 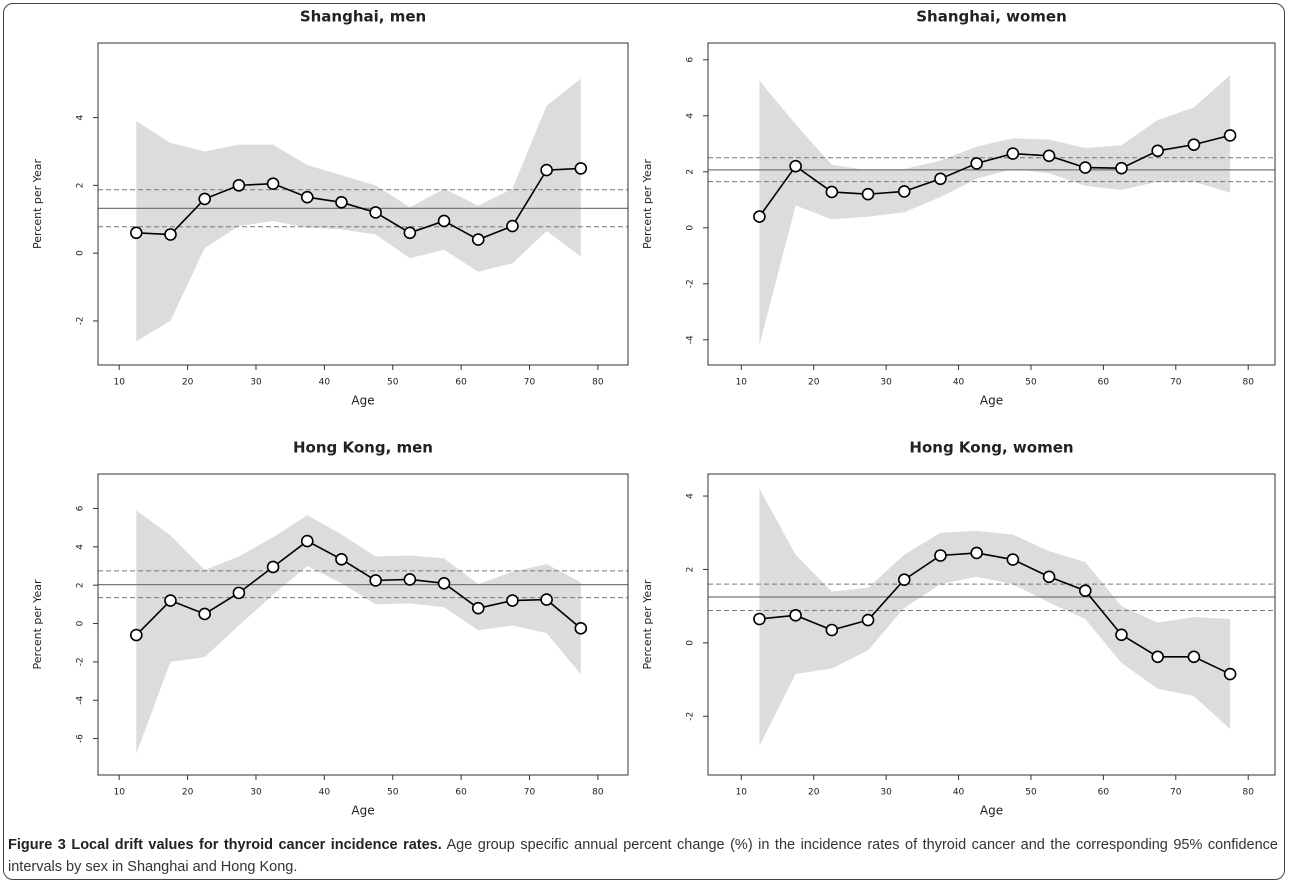 What do you see at coordinates (81, 738) in the screenshot?
I see `y-tick-label: -6` at bounding box center [81, 738].